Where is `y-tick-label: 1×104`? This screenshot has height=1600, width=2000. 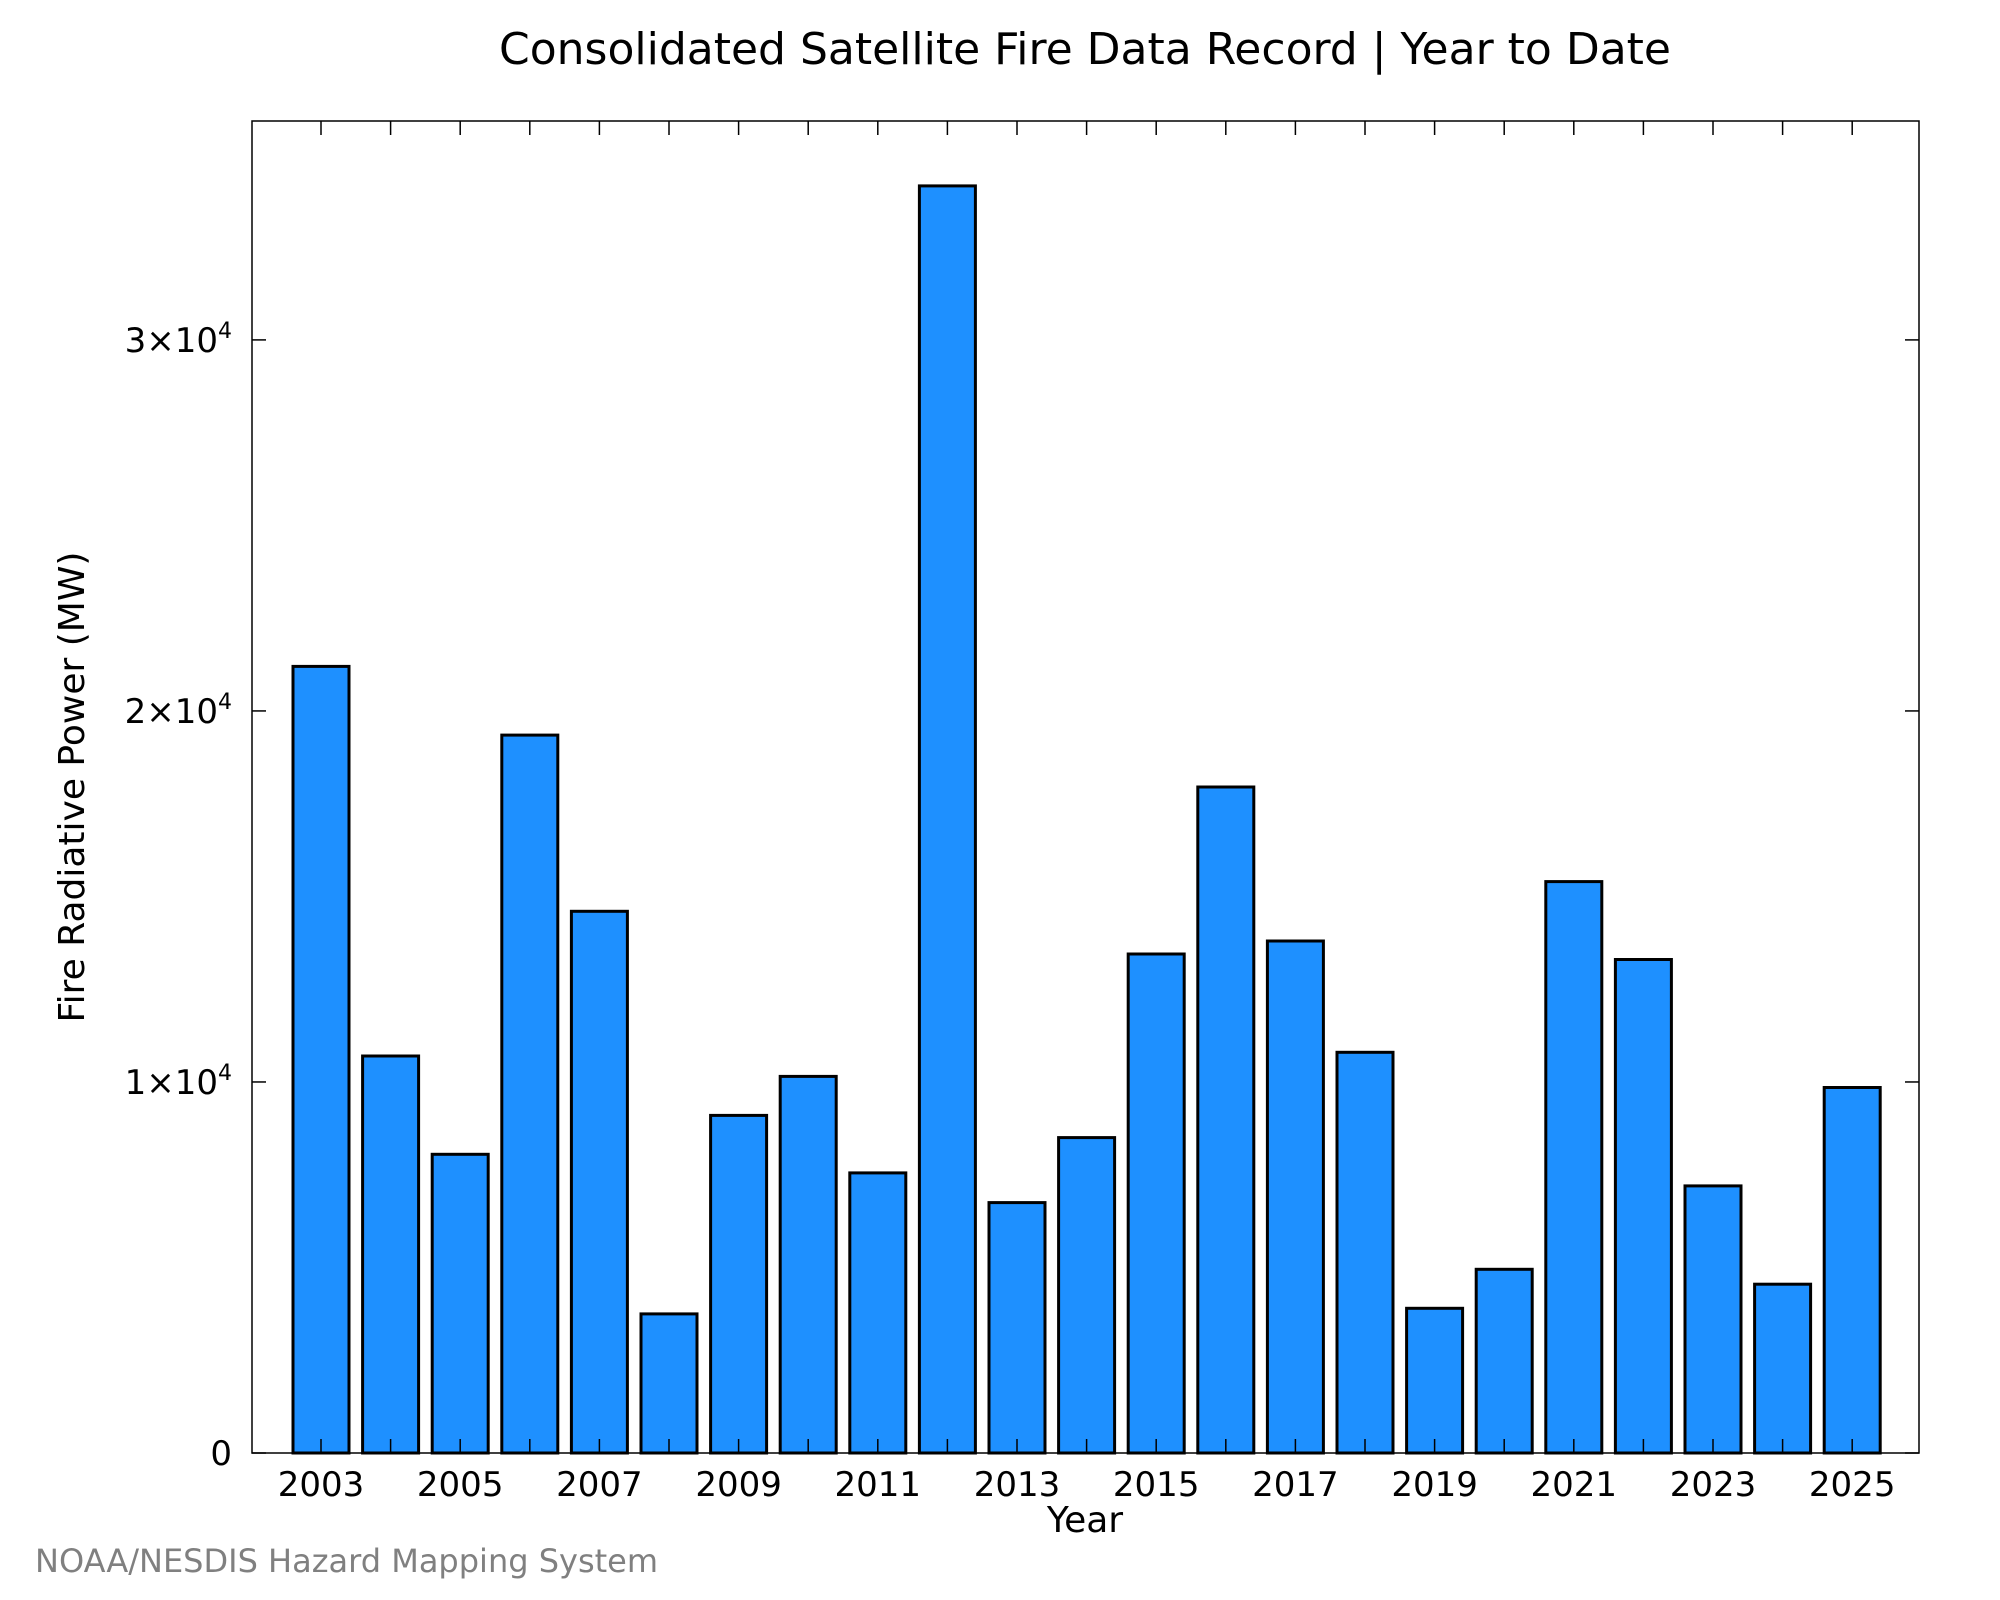 y-tick-label: 1×104 is located at coordinates (178, 1082).